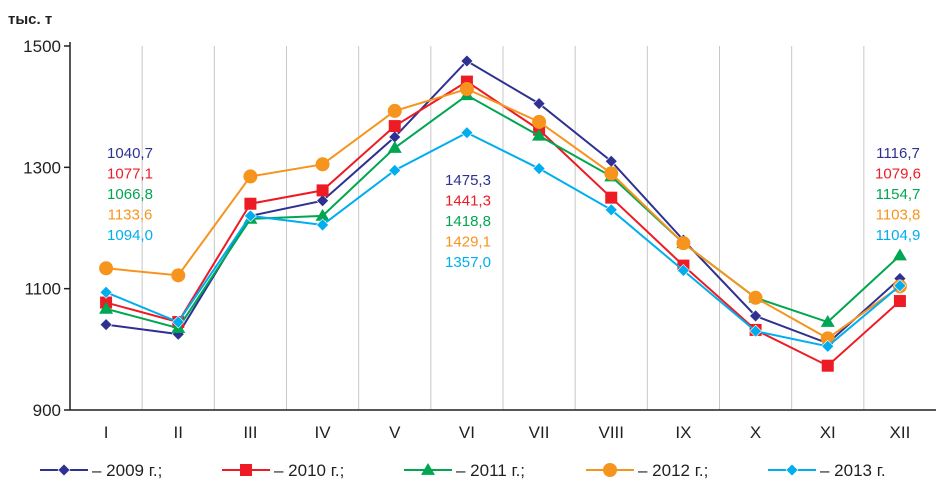 Image resolution: width=952 pixels, height=483 pixels. I want to click on x-tick-label: IX, so click(683, 432).